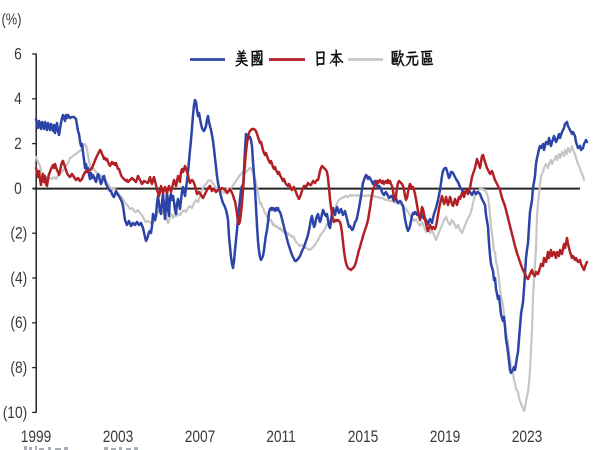  What do you see at coordinates (18, 234) in the screenshot?
I see `svg-text: (2)` at bounding box center [18, 234].